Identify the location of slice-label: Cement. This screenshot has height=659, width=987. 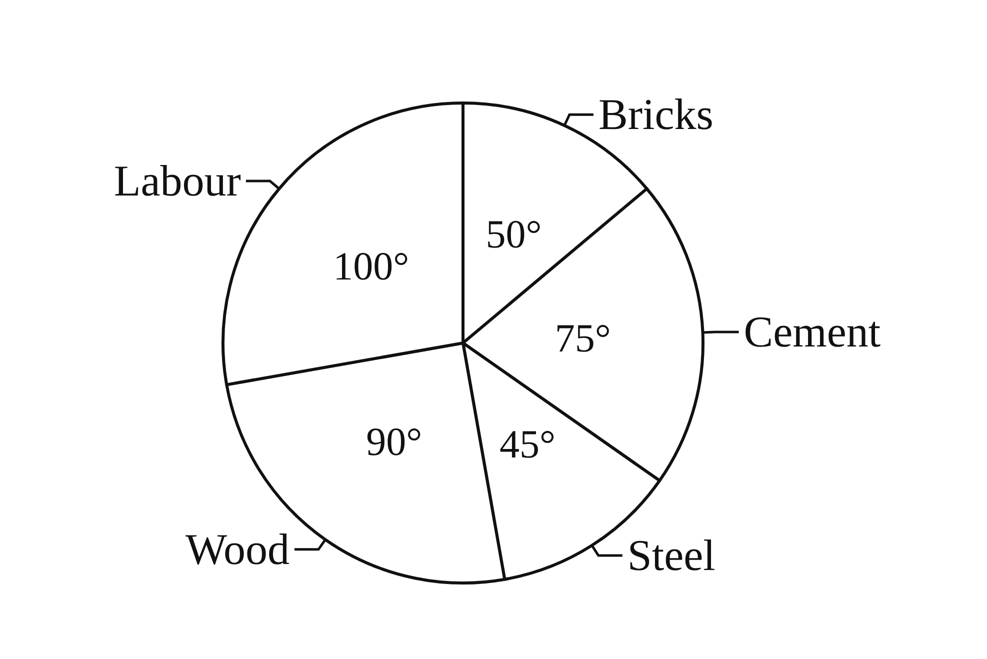
(812, 332).